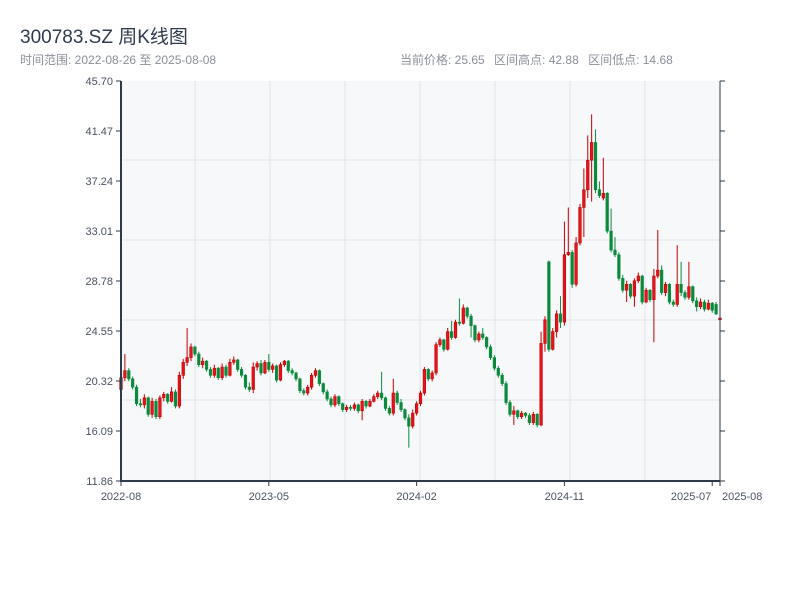  I want to click on x-tick-label: 2022-08, so click(121, 497).